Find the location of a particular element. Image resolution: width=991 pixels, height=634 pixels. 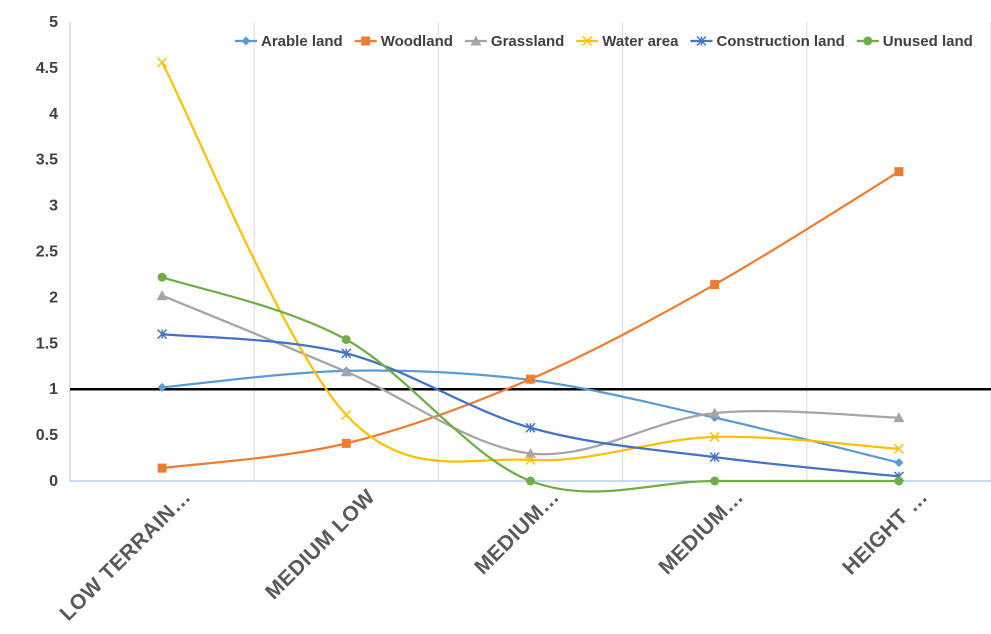

legend-label: Woodland is located at coordinates (417, 41).